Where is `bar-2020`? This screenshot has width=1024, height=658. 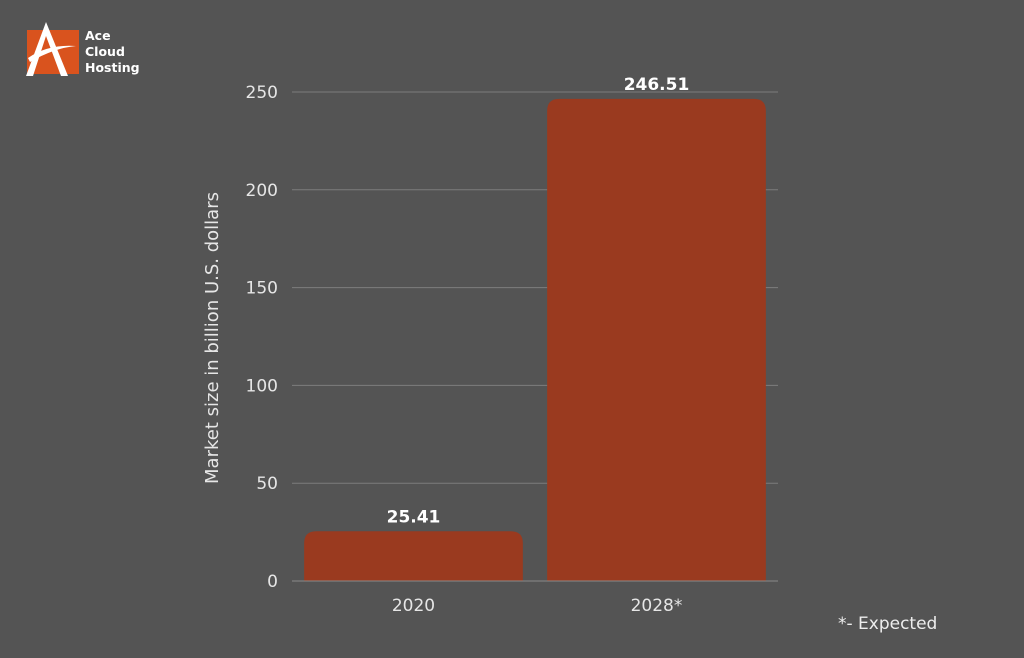
bar-2020 is located at coordinates (413, 556).